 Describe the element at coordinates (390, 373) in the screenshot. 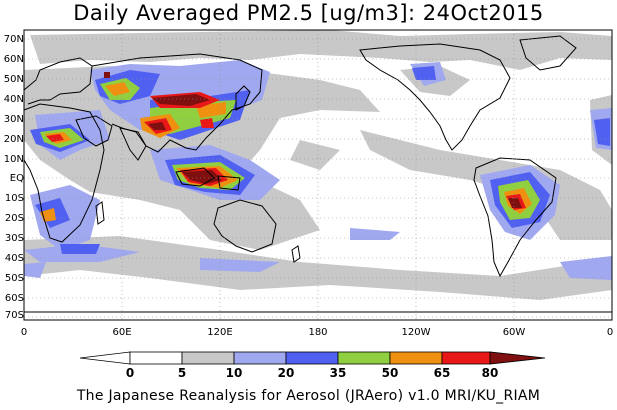

I see `colorbar-label: 50` at that location.